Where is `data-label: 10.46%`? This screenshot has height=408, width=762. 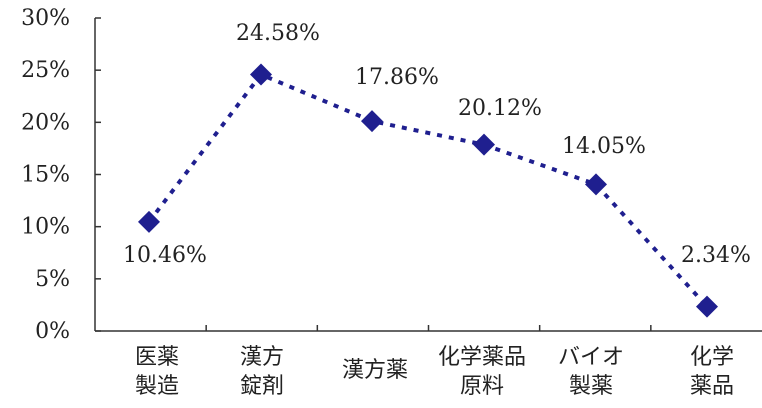 data-label: 10.46% is located at coordinates (165, 255).